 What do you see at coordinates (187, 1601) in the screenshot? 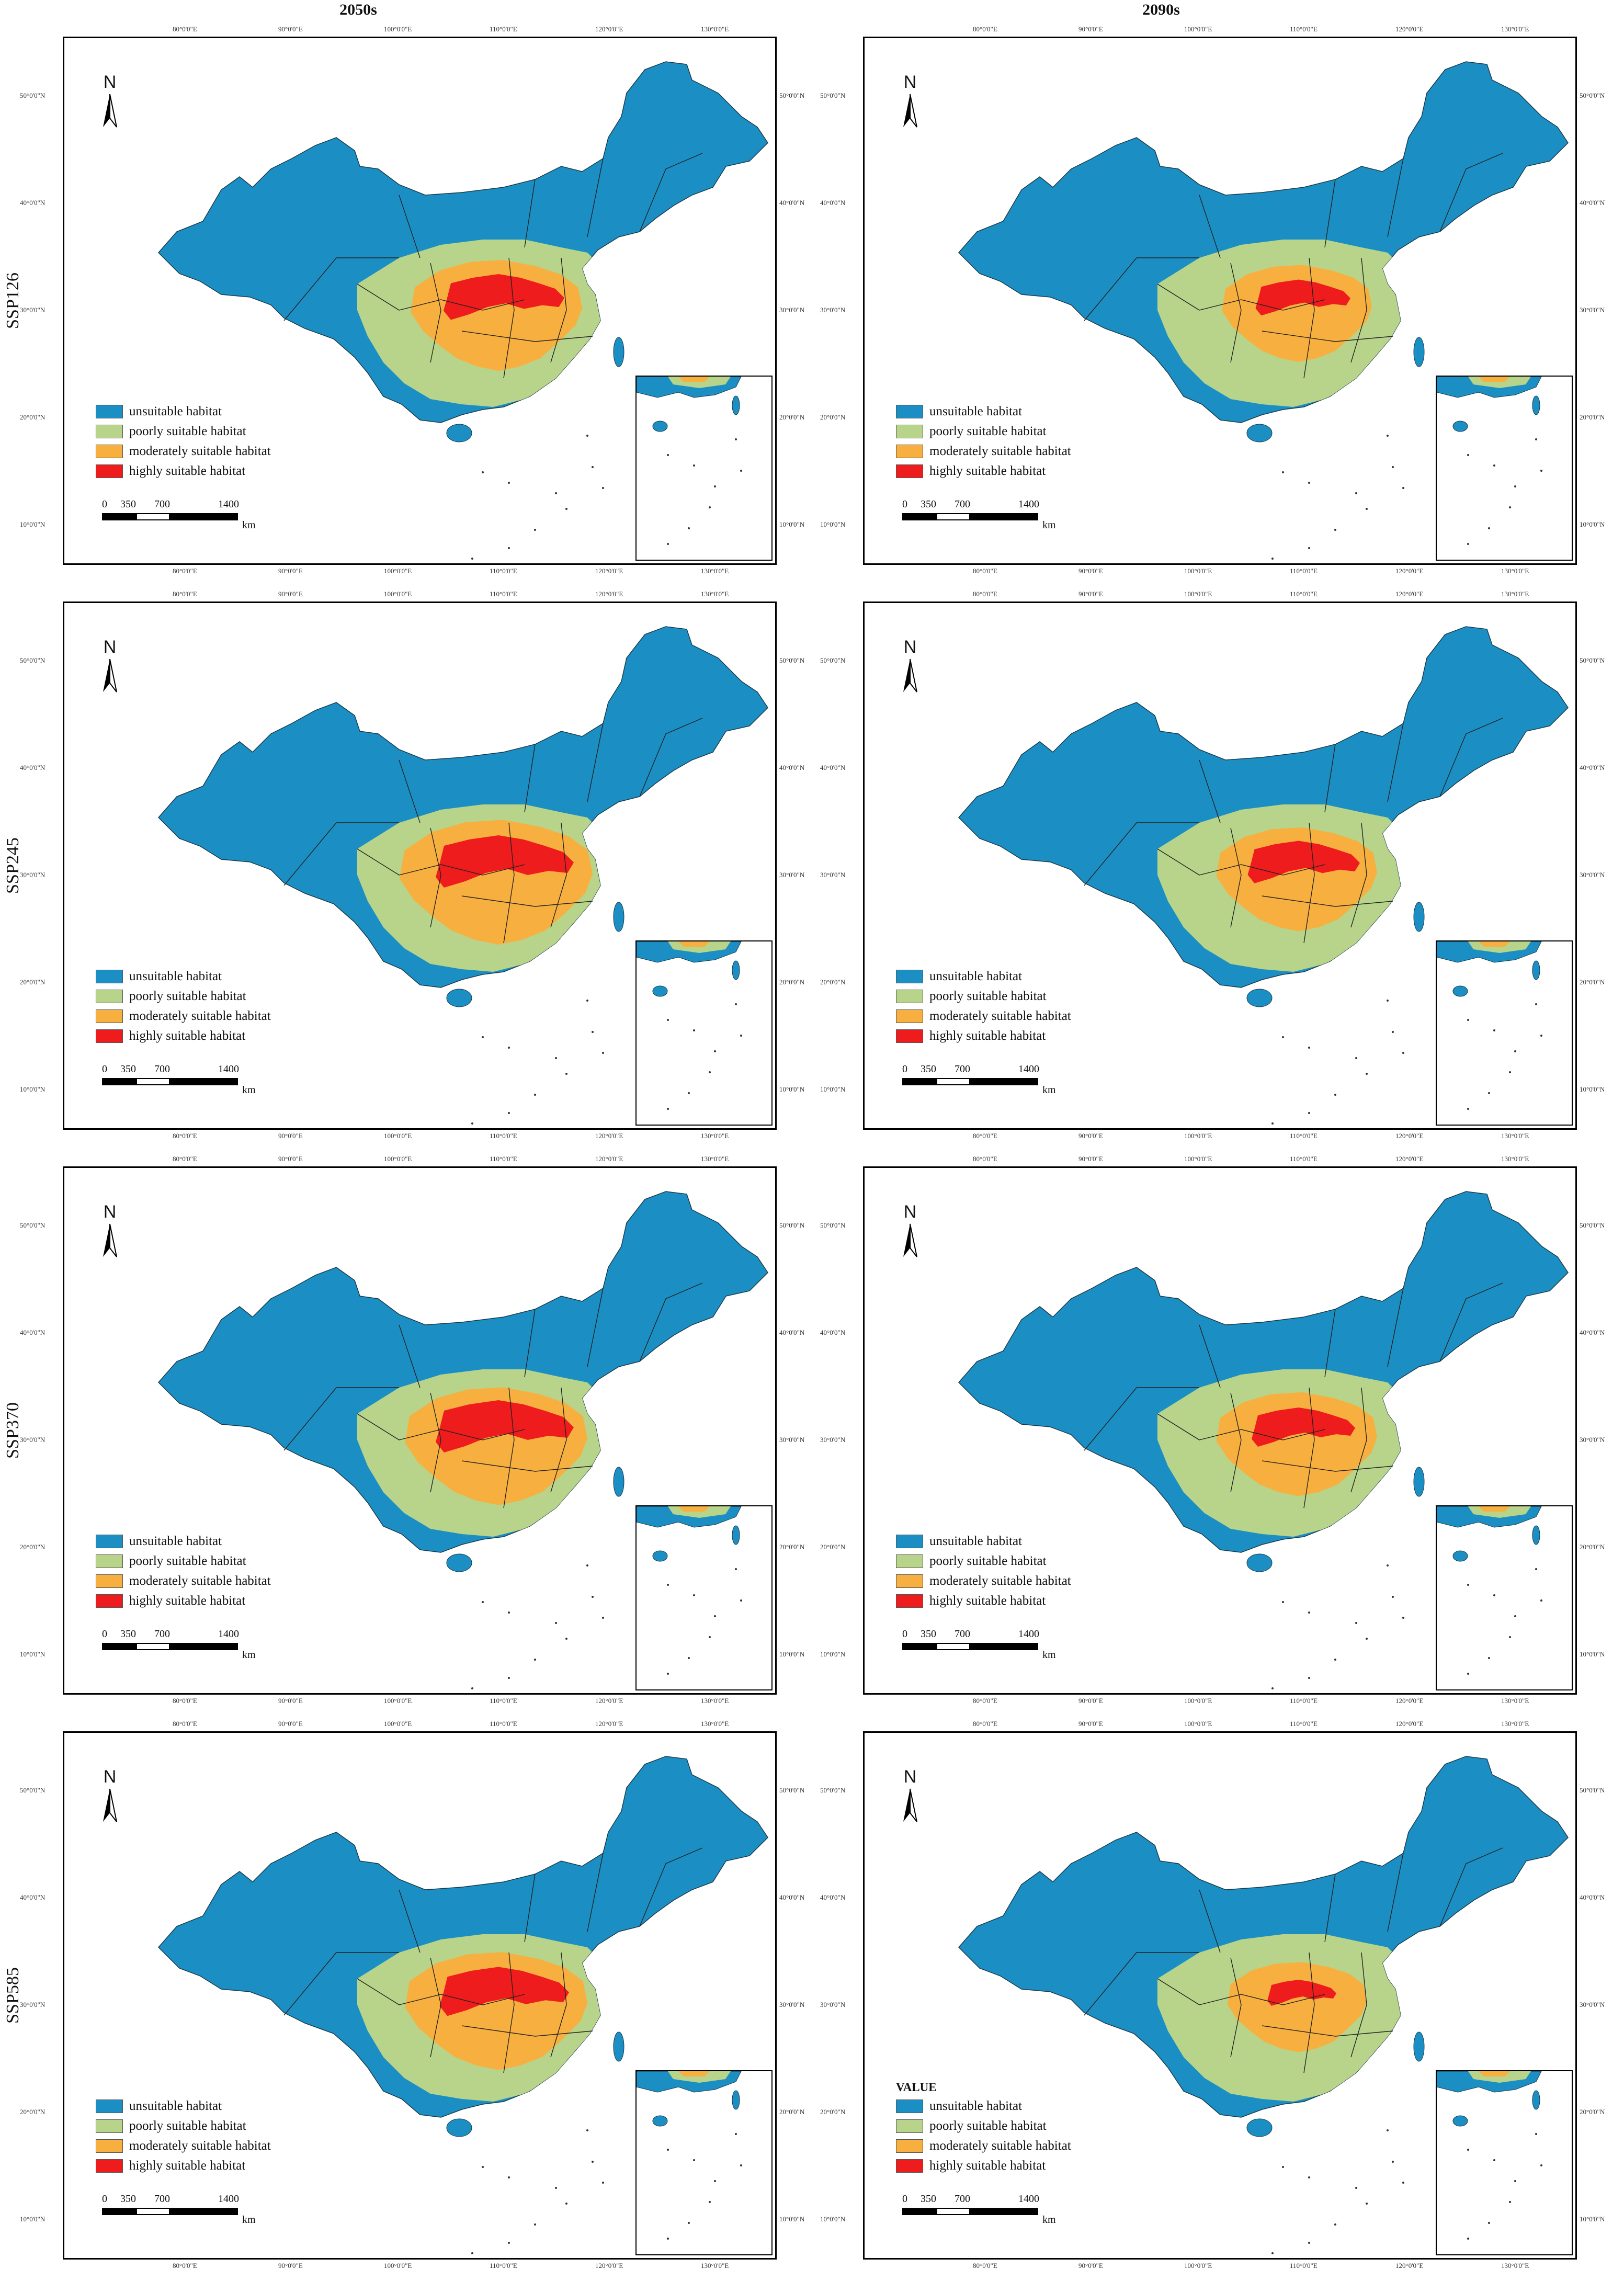
I see `legend-label: highly suitable habitat` at bounding box center [187, 1601].